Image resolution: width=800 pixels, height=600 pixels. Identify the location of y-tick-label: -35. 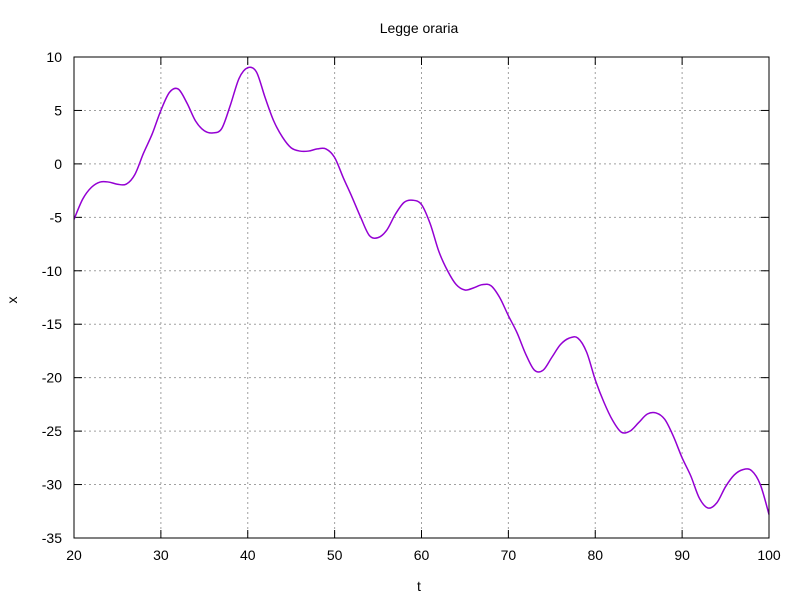
(52, 538).